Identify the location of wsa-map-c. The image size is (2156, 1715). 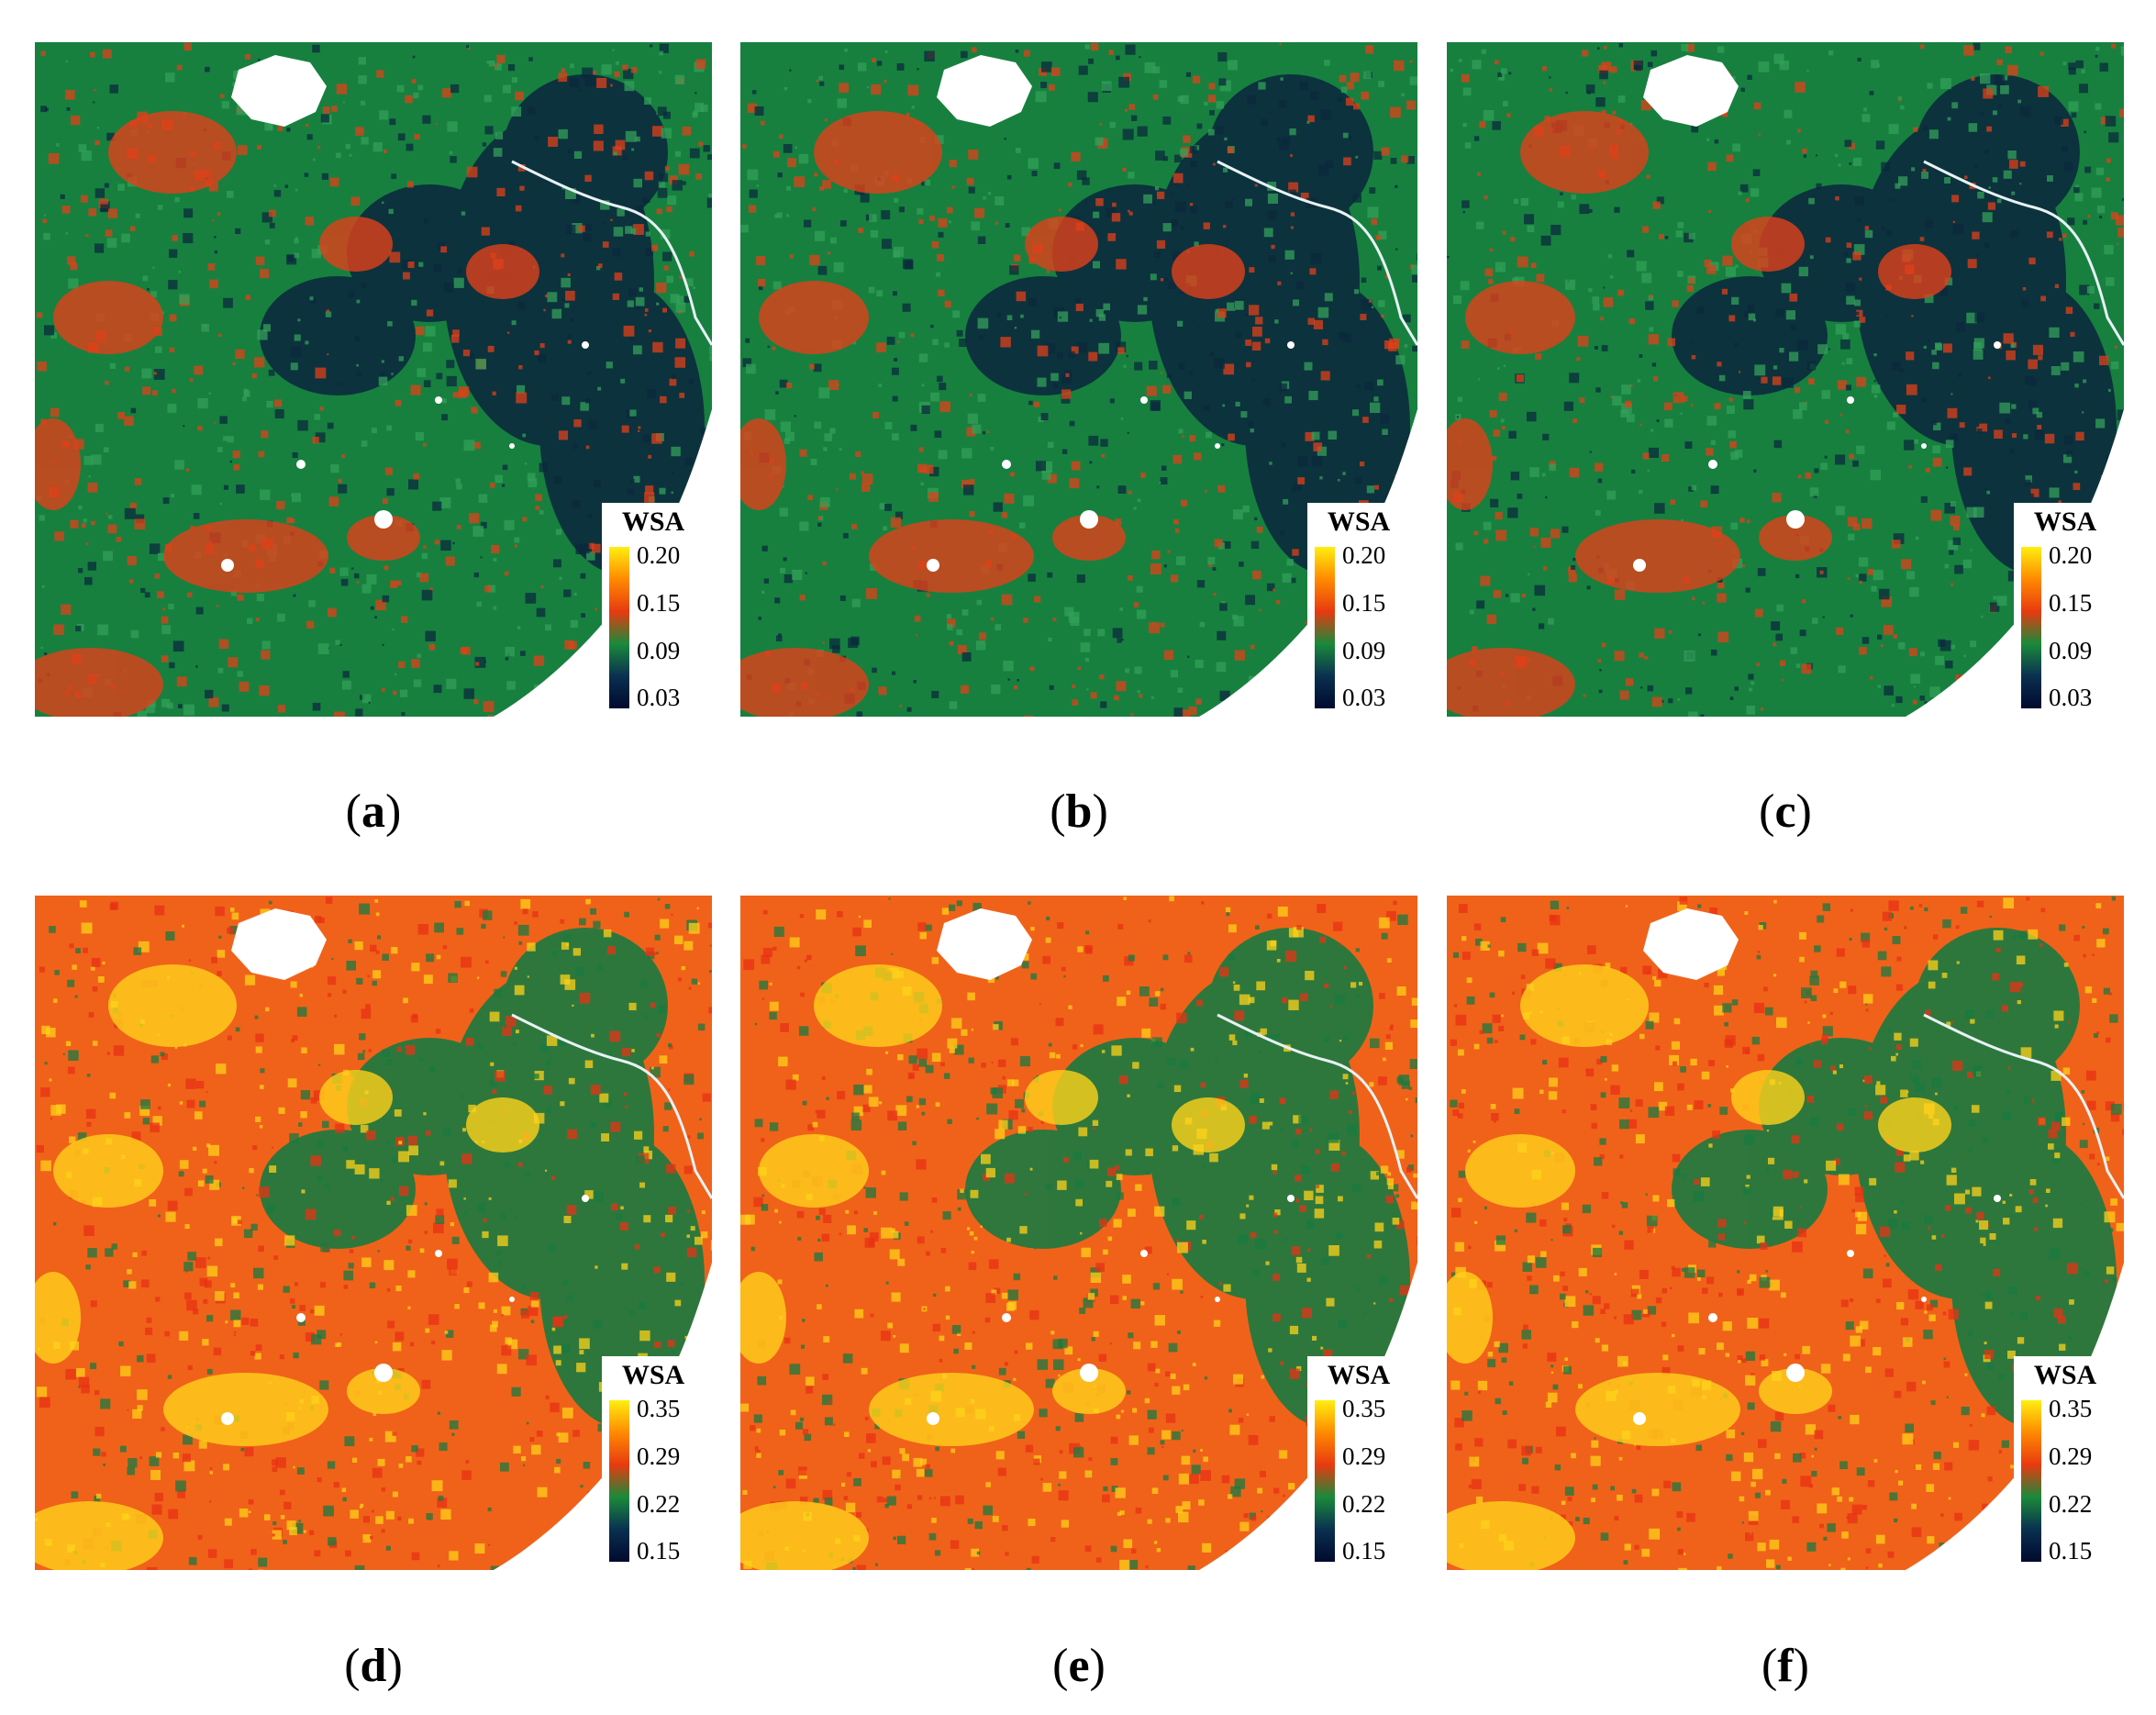
(1786, 379).